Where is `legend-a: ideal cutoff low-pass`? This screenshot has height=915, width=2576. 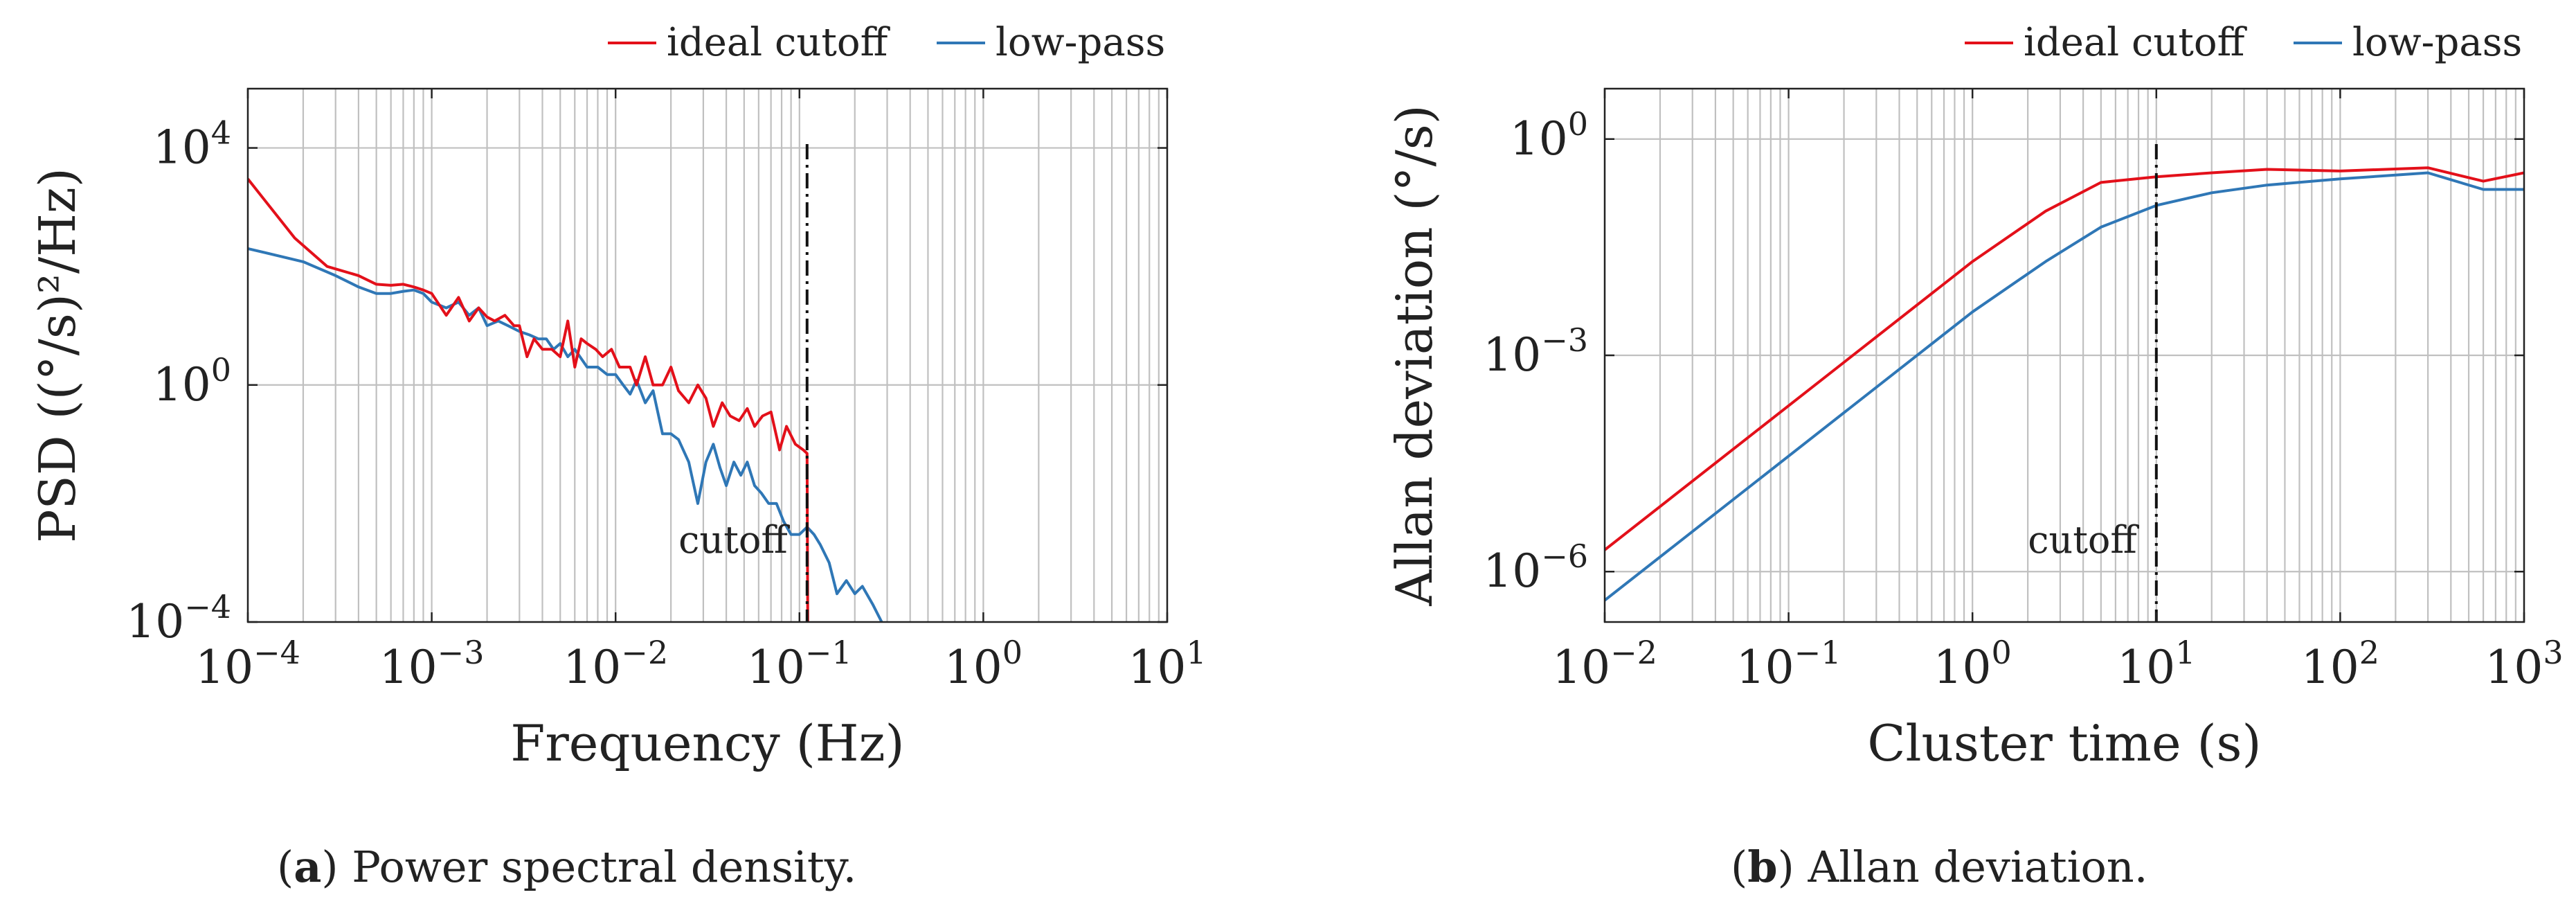
legend-a: ideal cutoff low-pass is located at coordinates (886, 42).